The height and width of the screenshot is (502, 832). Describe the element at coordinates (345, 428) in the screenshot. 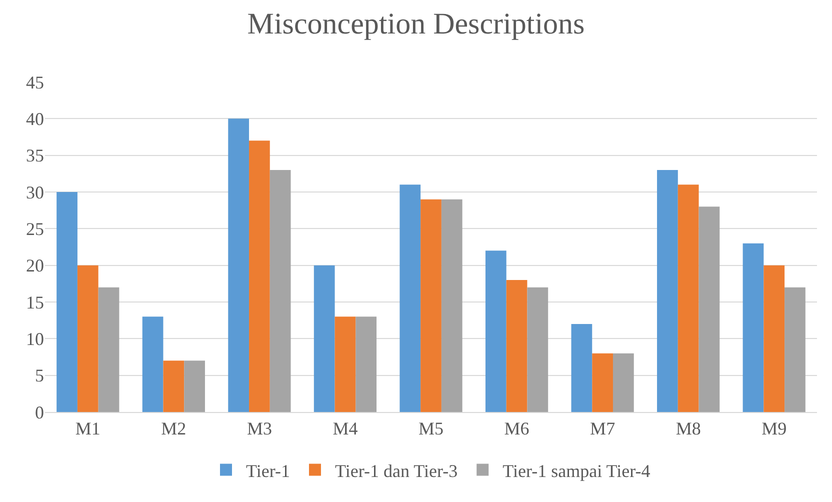

I see `x-tick-label: M4` at that location.